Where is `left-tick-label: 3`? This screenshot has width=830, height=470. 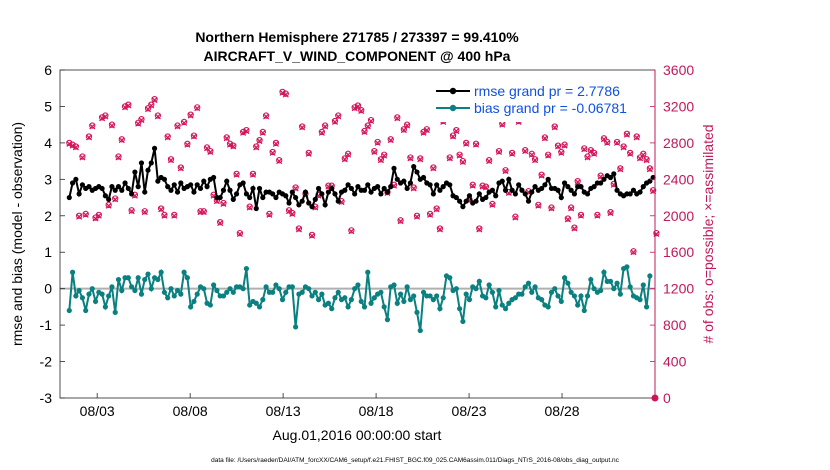
left-tick-label: 3 is located at coordinates (48, 179).